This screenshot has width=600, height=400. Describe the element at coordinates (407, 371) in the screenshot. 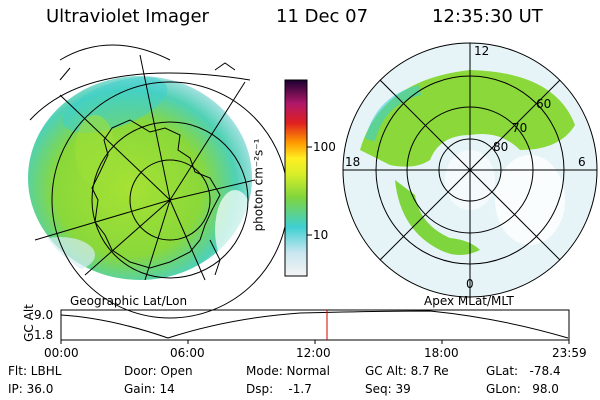

I see `gc-alt-status: GC Alt: 8.7 Re` at that location.